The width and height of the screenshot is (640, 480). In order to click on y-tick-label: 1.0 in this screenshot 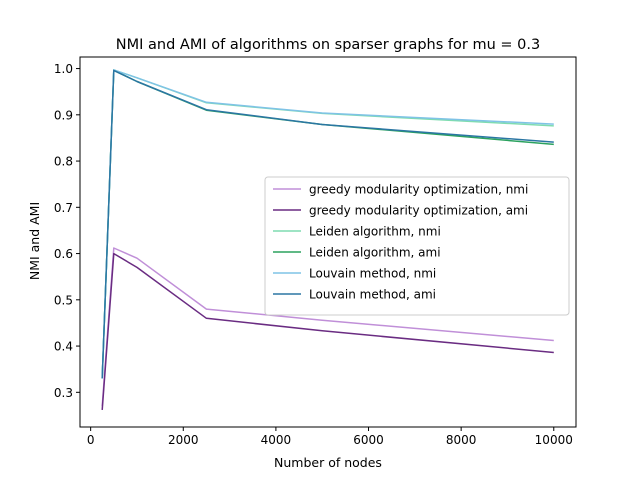, I will do `click(63, 69)`.